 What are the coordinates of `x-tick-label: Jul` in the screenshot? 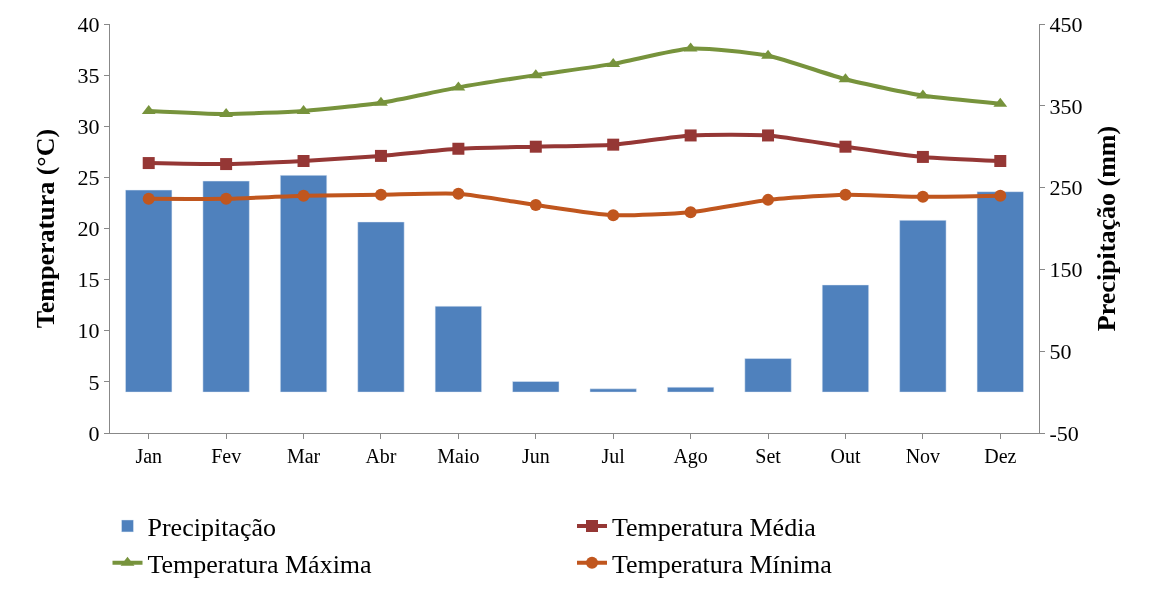 It's located at (613, 456).